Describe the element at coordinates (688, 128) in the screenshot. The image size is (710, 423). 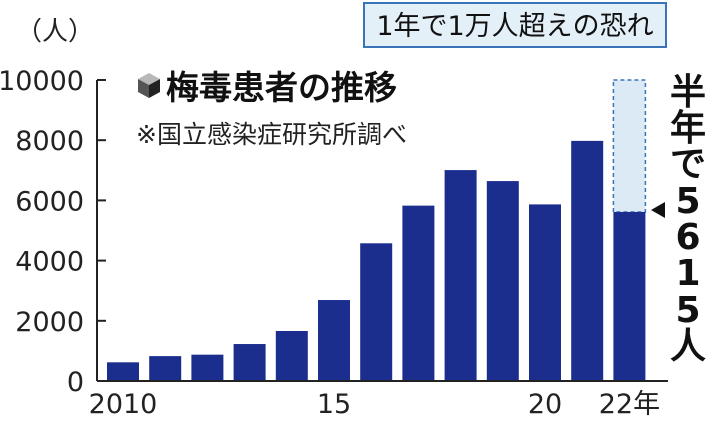
I see `half-year-label-char: 年` at that location.